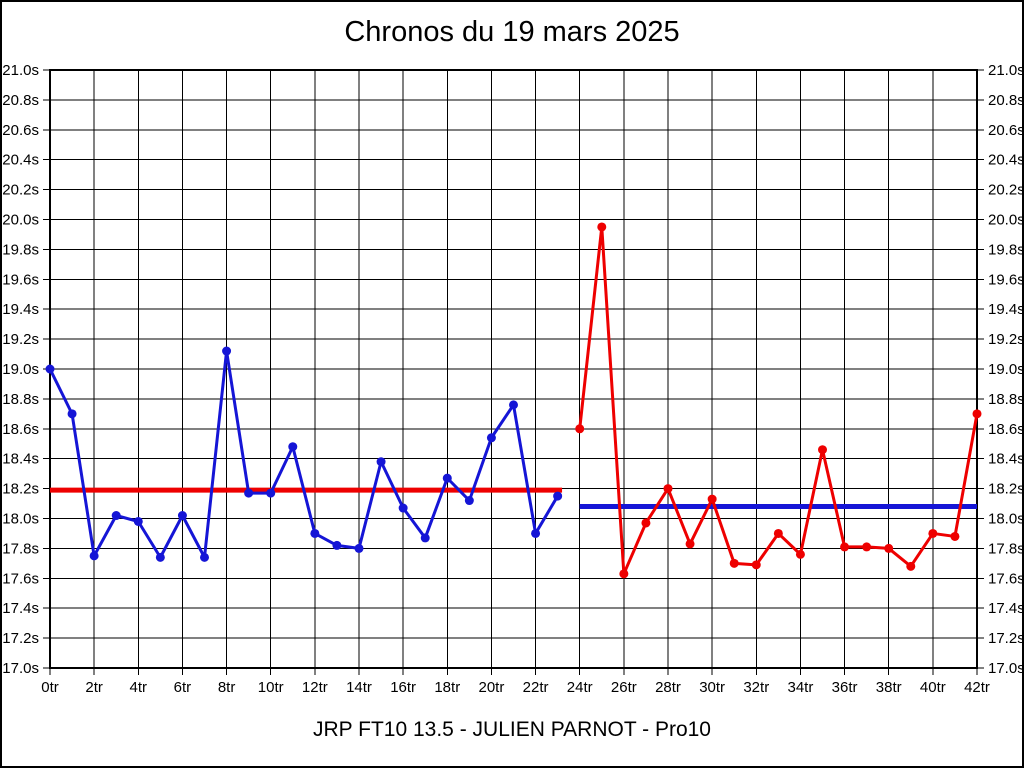 The image size is (1024, 768). What do you see at coordinates (139, 687) in the screenshot?
I see `x-tick-label: 4tr` at bounding box center [139, 687].